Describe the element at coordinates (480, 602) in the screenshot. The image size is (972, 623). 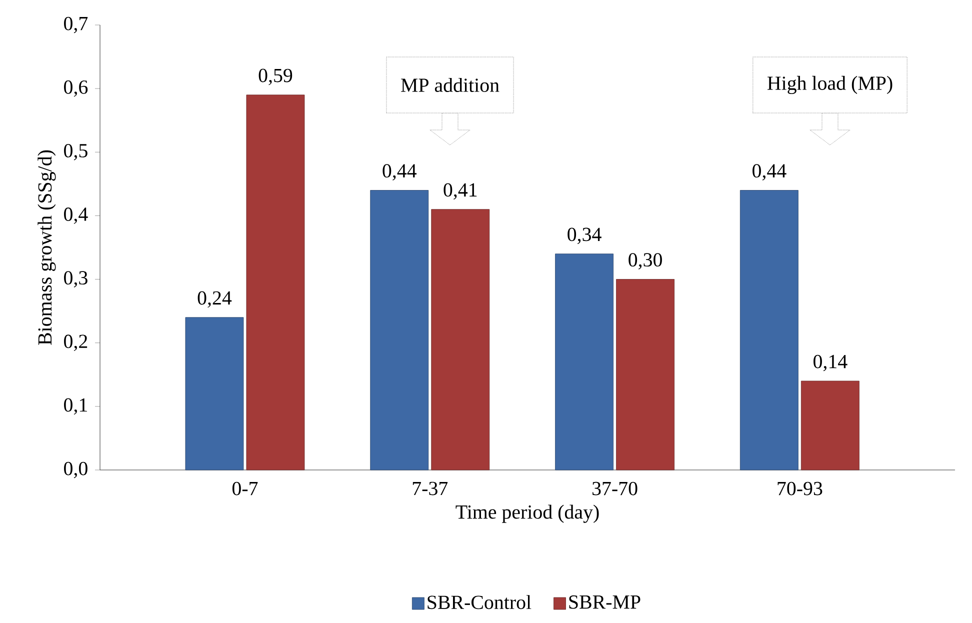
I see `legend-label: SBR-Control` at that location.